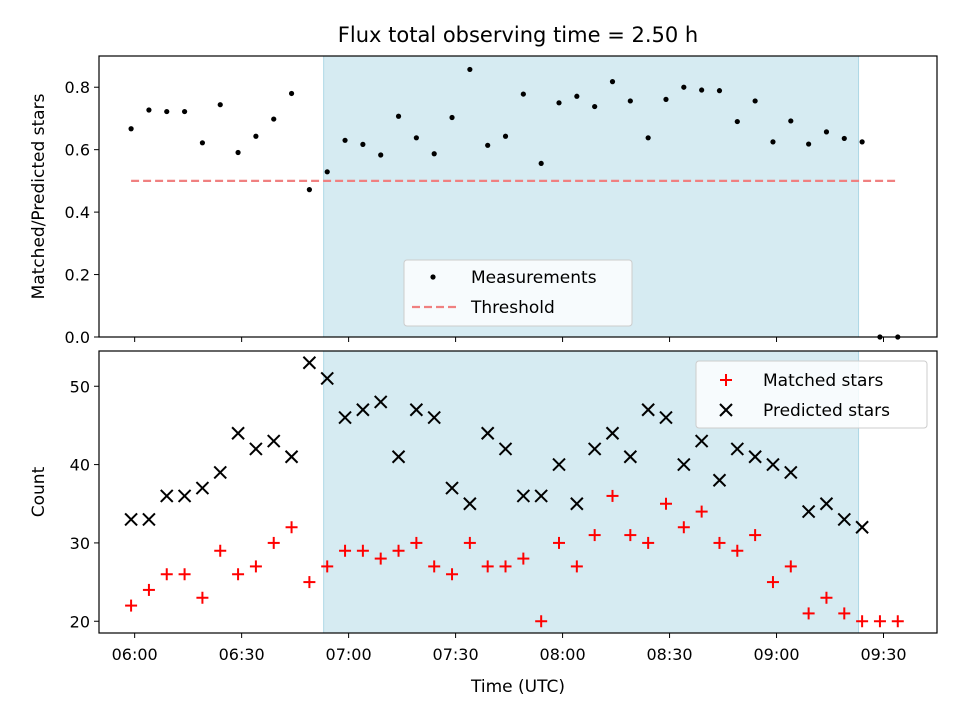 The height and width of the screenshot is (725, 960). I want to click on y-tick-label: 30, so click(80, 543).